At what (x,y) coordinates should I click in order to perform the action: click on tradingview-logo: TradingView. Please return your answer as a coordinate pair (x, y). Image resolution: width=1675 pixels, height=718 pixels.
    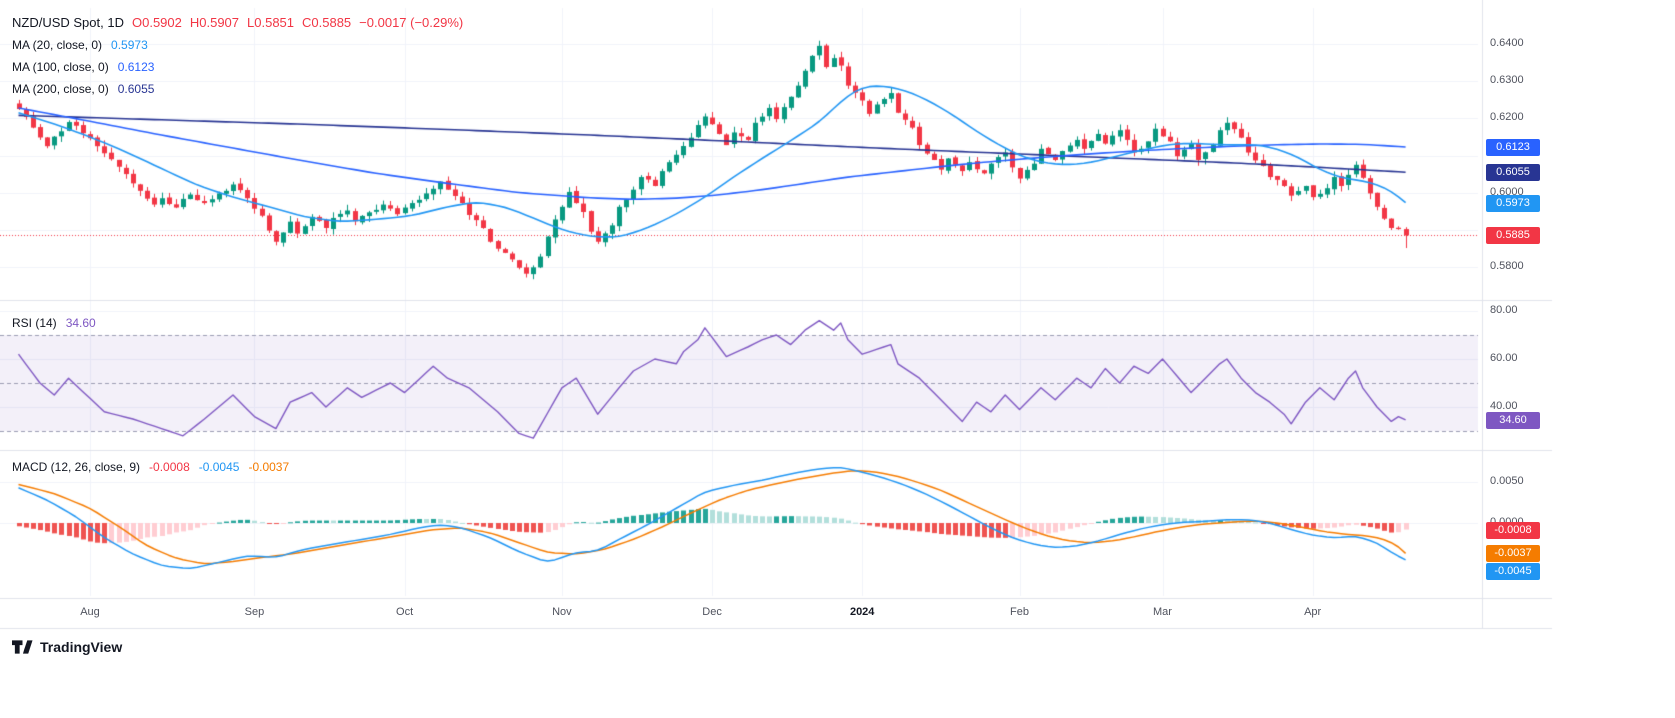
    Looking at the image, I should click on (67, 647).